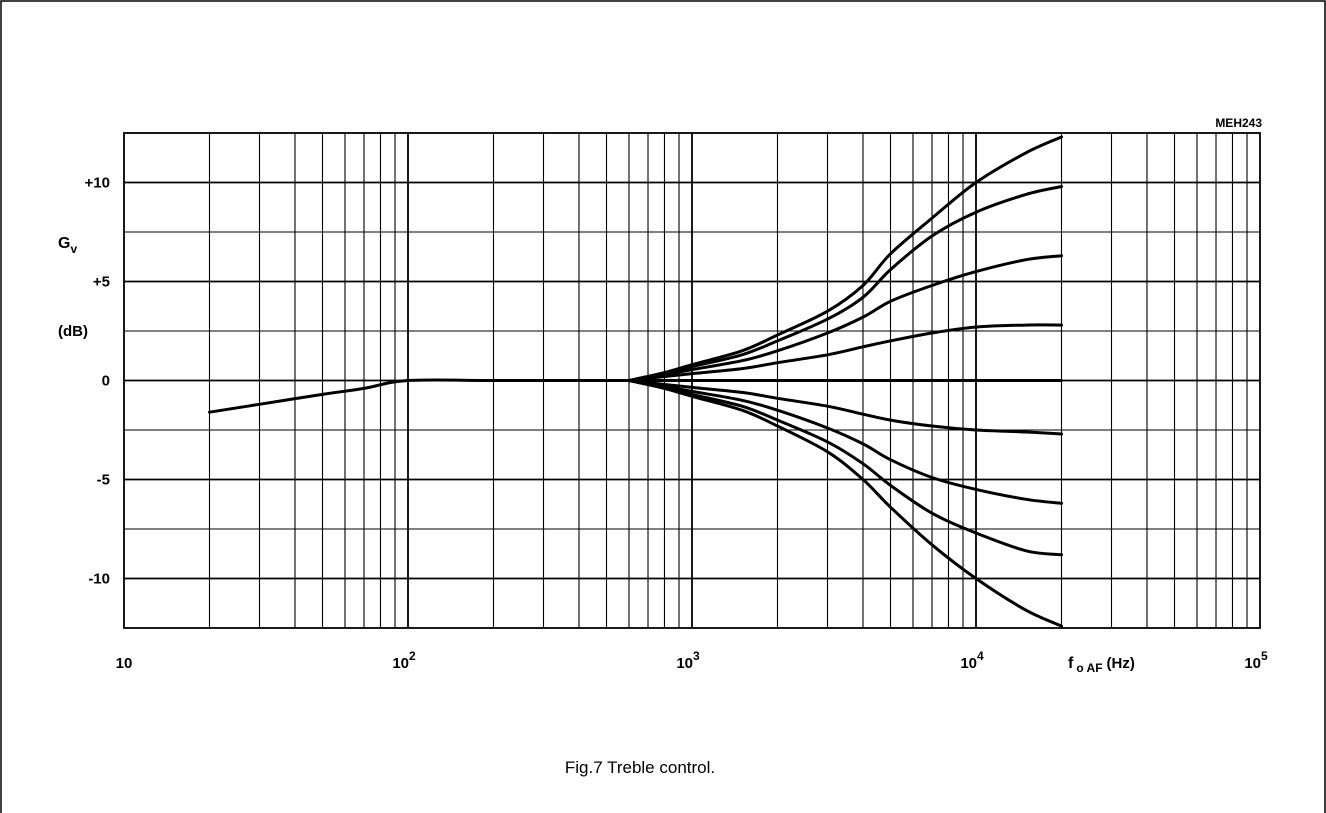  I want to click on x-axis-label-unit: (Hz), so click(1121, 663).